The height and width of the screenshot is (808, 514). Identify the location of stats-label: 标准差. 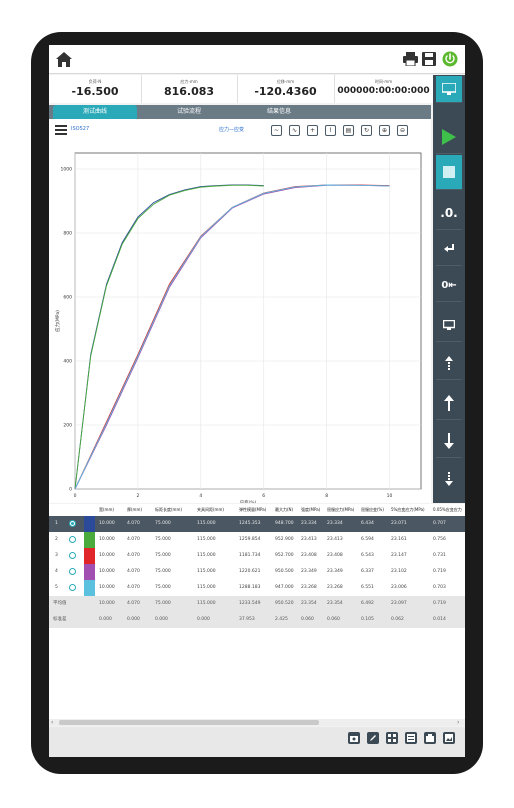
(60, 619).